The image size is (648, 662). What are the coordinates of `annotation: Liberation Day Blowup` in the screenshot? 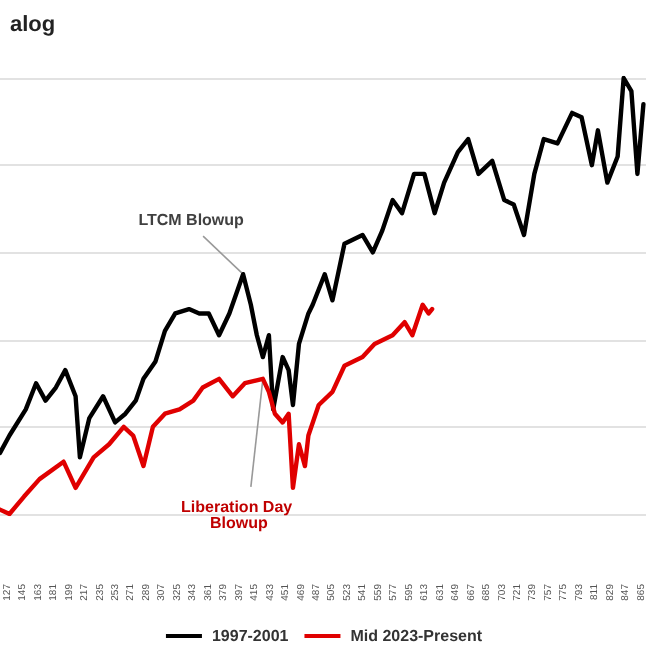 It's located at (239, 514).